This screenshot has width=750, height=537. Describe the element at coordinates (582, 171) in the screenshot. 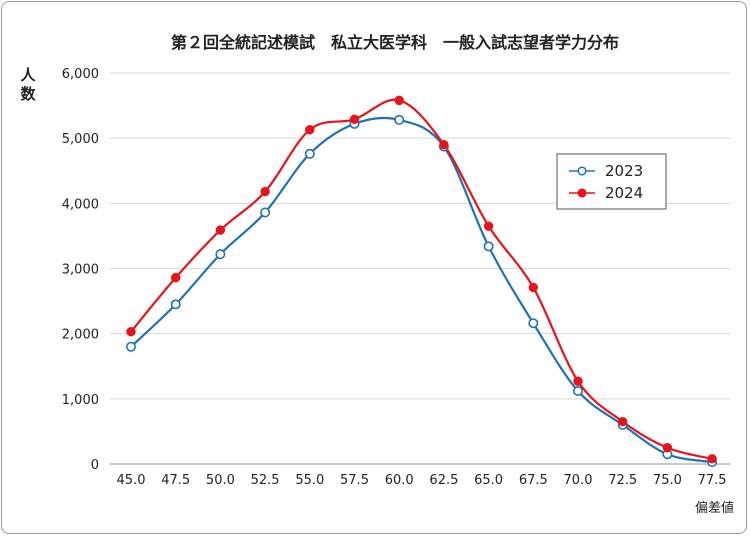

I see `legend-marker-2023` at that location.